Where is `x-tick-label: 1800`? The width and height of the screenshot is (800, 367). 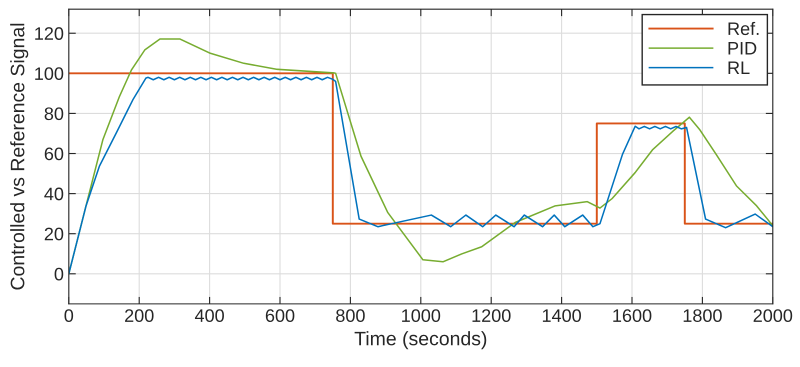
x-tick-label: 1800 is located at coordinates (703, 315).